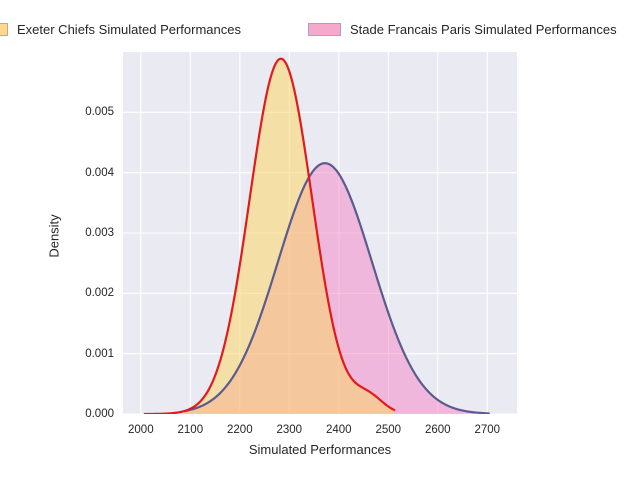 The height and width of the screenshot is (480, 640). What do you see at coordinates (240, 430) in the screenshot?
I see `x-tick-label: 2200` at bounding box center [240, 430].